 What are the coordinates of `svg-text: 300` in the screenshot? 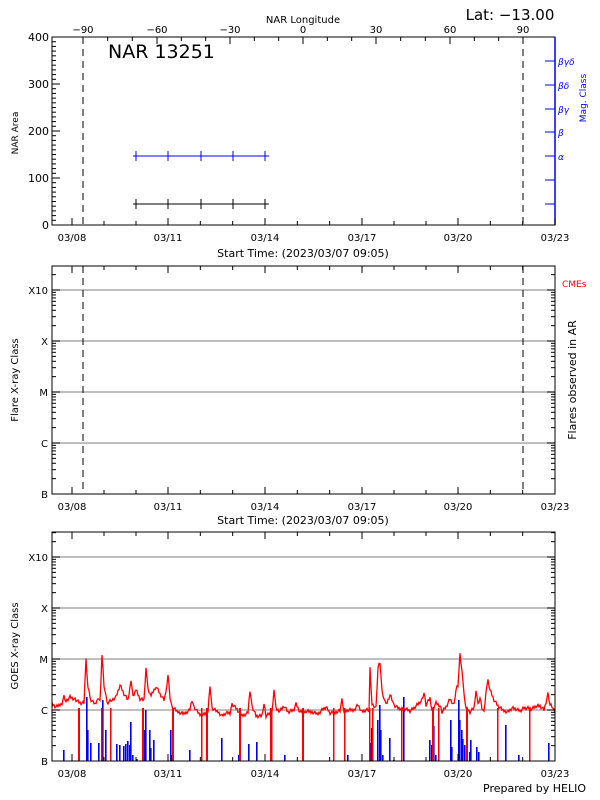 It's located at (38, 84).